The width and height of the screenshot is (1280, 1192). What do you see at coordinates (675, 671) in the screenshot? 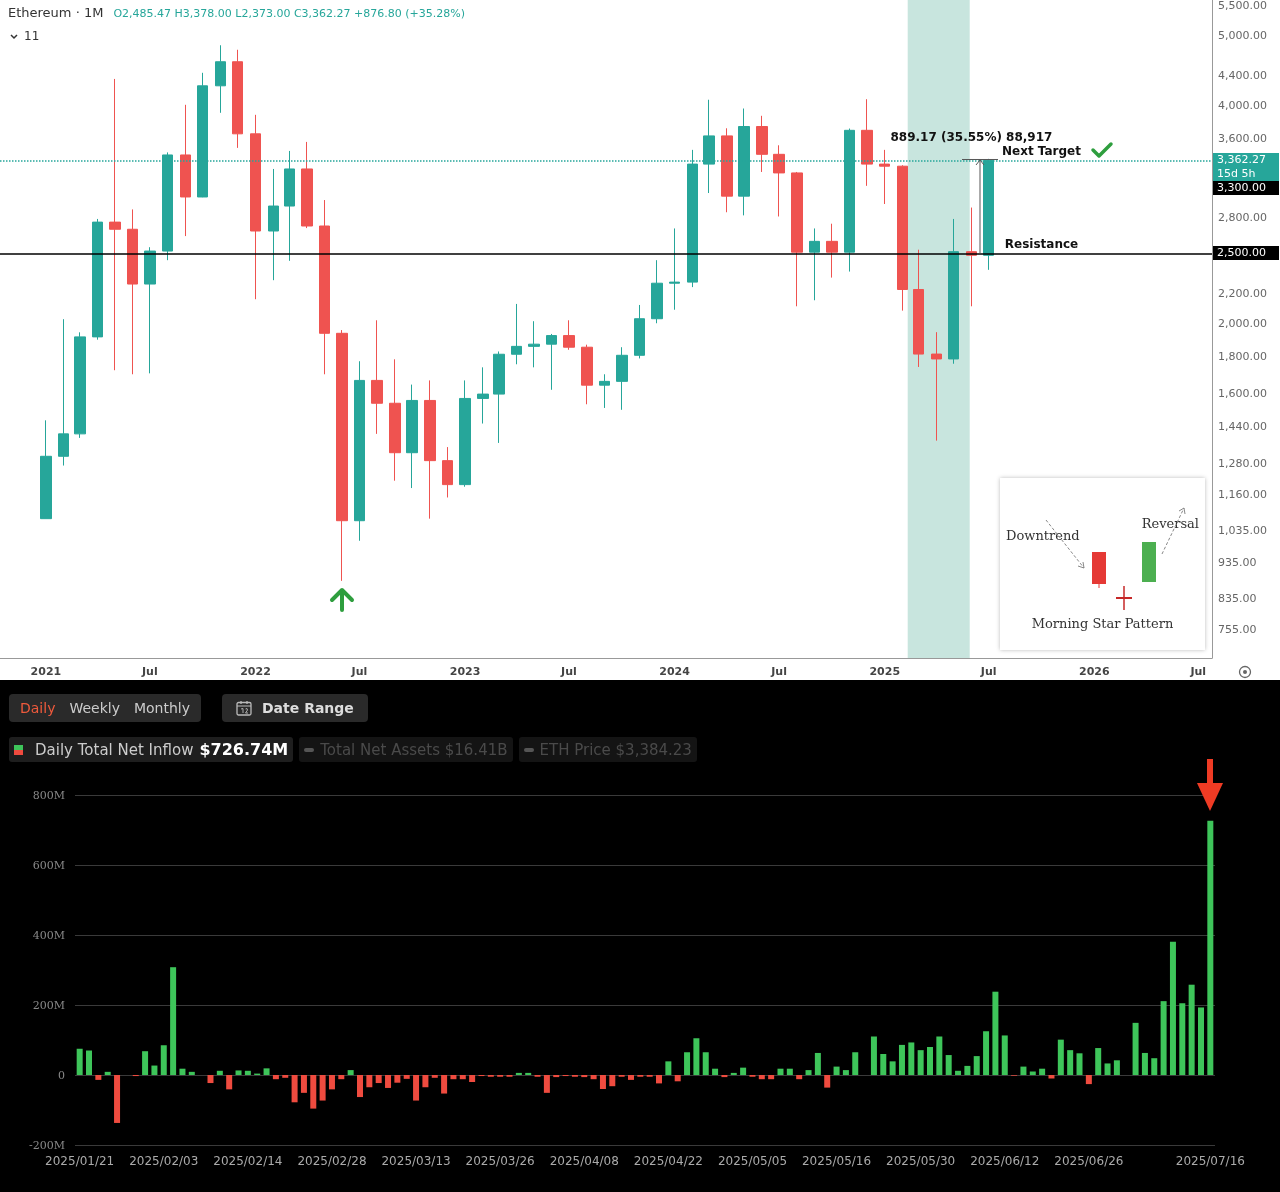
I see `x-tick-label: 2024` at bounding box center [675, 671].